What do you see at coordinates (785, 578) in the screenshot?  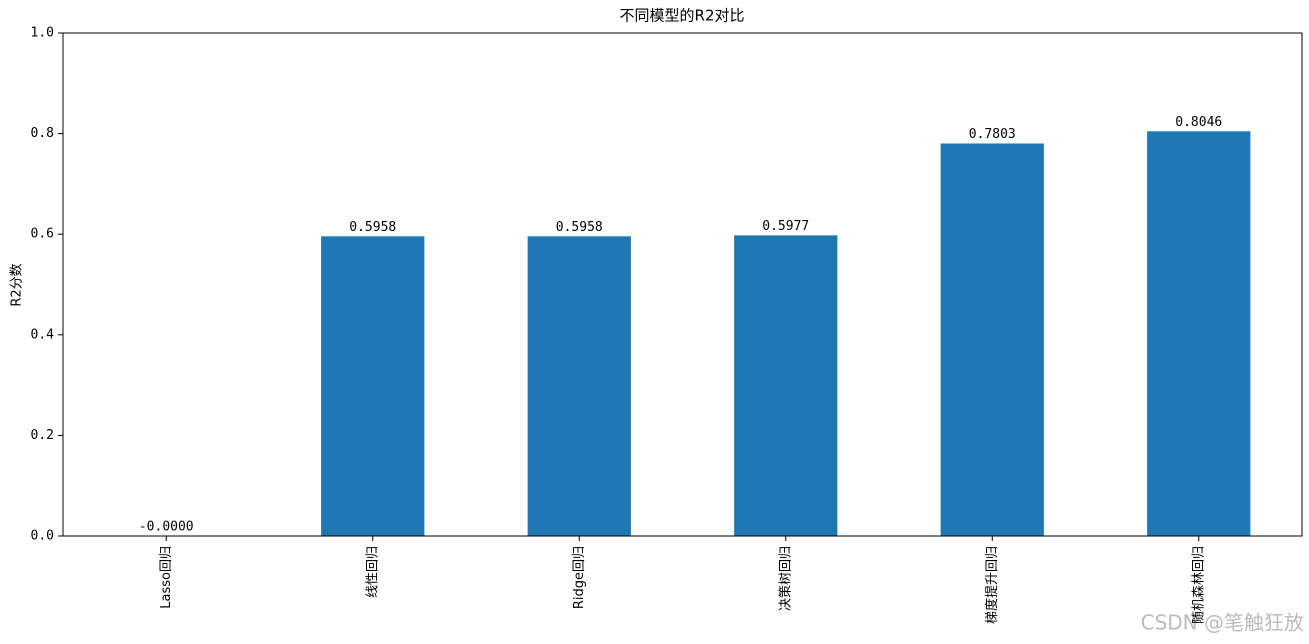 I see `x-tick-label: 决策树回归` at bounding box center [785, 578].